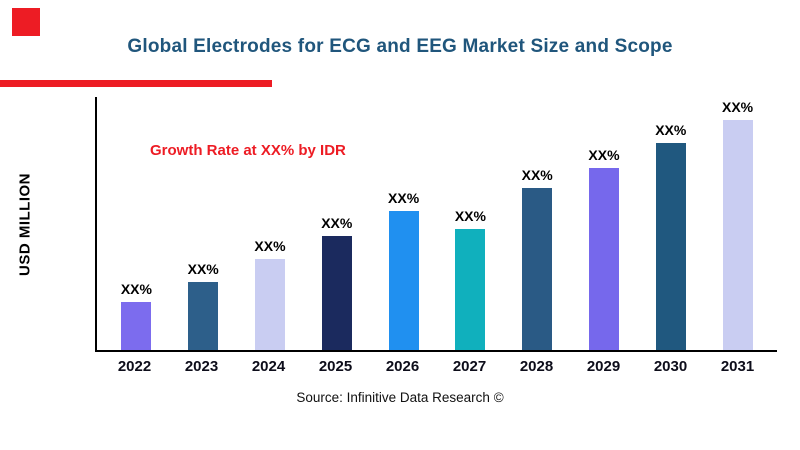 The height and width of the screenshot is (450, 800). Describe the element at coordinates (335, 366) in the screenshot. I see `x-tick-label: 2025` at that location.